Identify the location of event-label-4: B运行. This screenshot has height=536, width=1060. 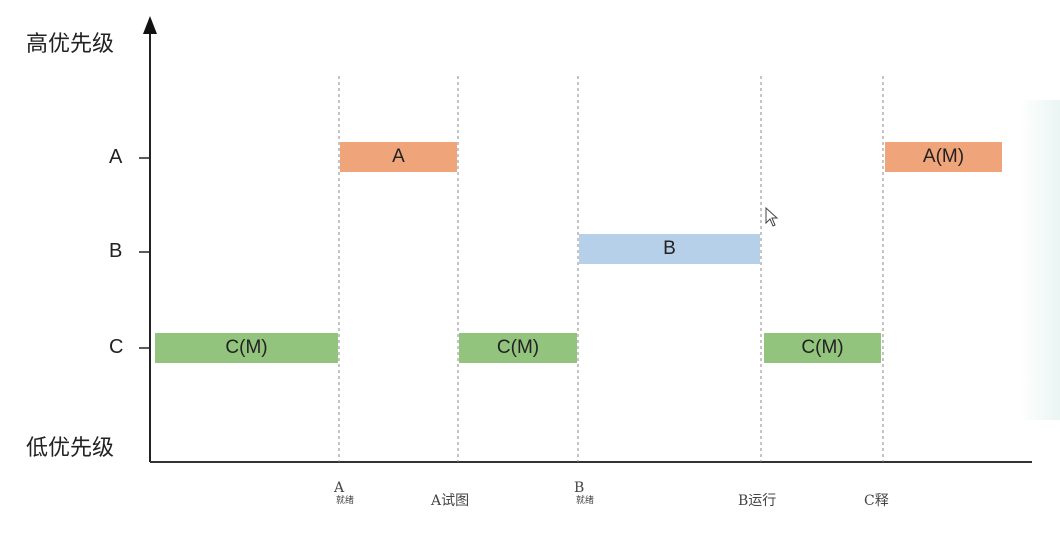
(757, 500).